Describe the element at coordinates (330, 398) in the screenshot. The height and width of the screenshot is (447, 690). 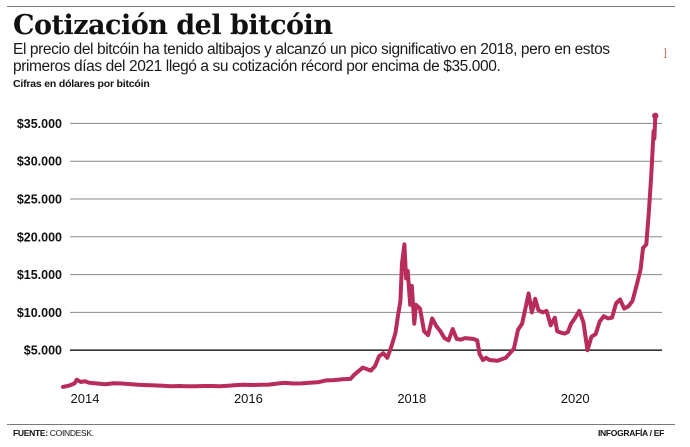
I see `x-axis-labels: 2014 2016 2018 2020` at that location.